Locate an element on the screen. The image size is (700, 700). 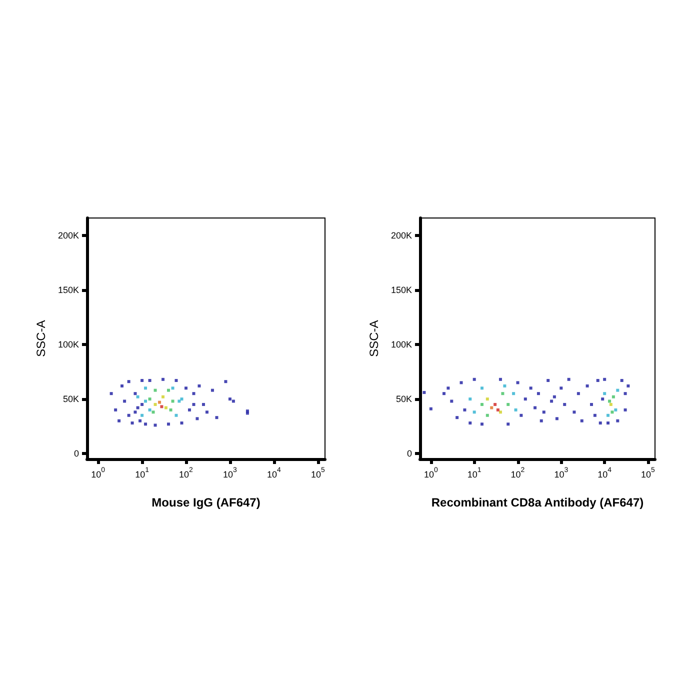
x-axis-title: Mouse IgG (AF647) is located at coordinates (206, 503).